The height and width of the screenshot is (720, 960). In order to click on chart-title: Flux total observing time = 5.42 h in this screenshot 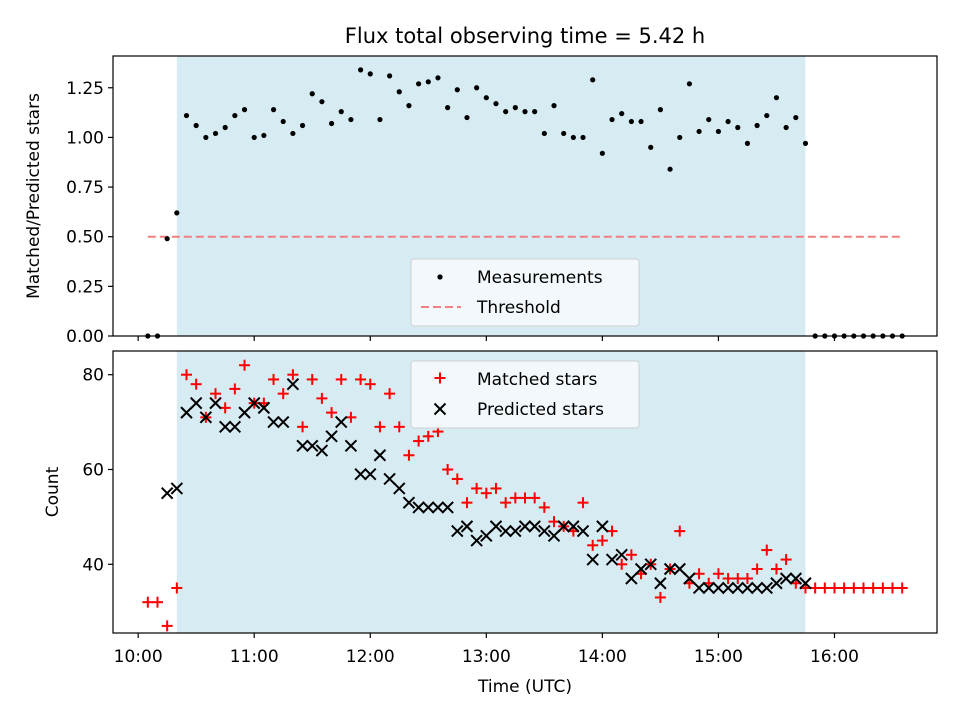, I will do `click(525, 36)`.